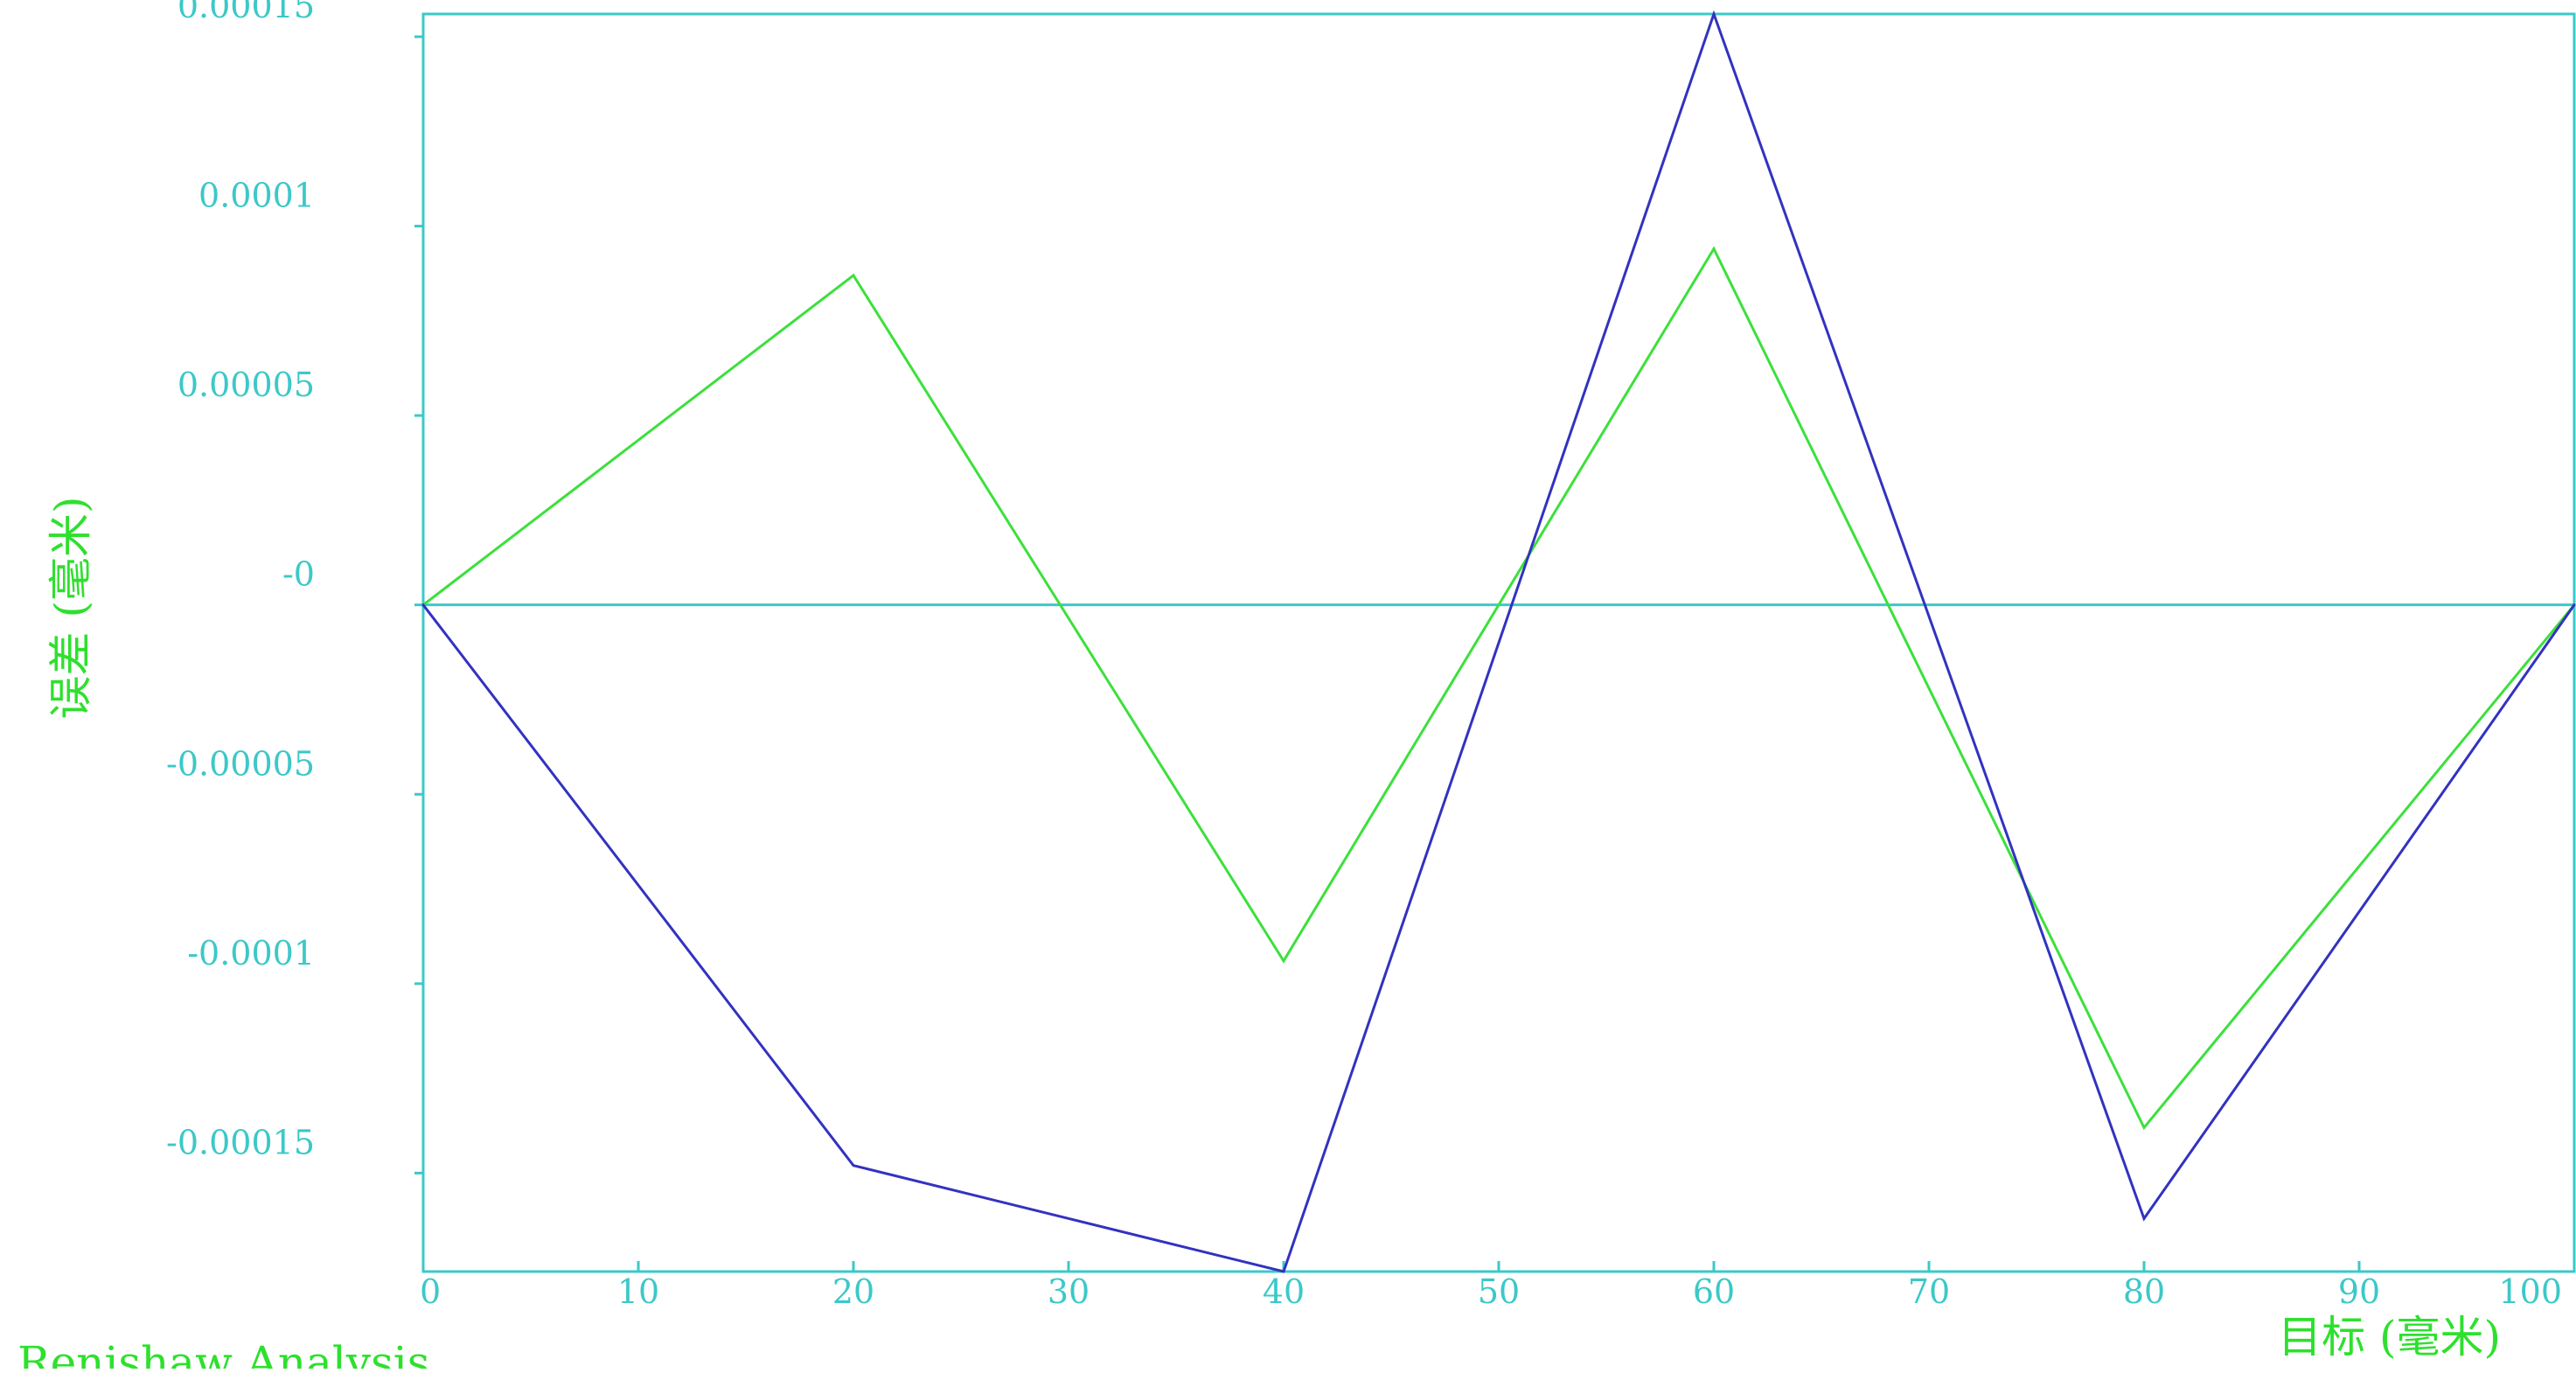 The image size is (2576, 1373). Describe the element at coordinates (241, 763) in the screenshot. I see `y-tick-label: -0.00005` at that location.